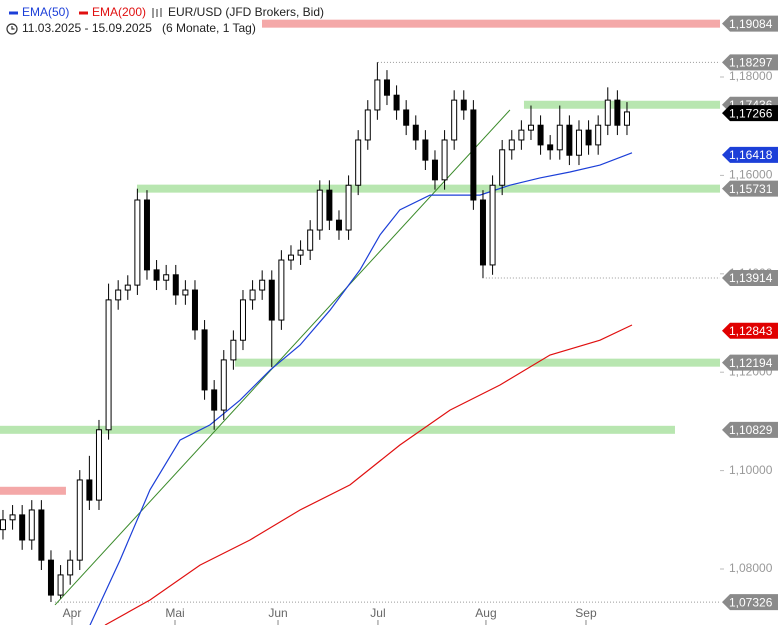  What do you see at coordinates (751, 175) in the screenshot?
I see `y-tick-label: 1,16000` at bounding box center [751, 175].